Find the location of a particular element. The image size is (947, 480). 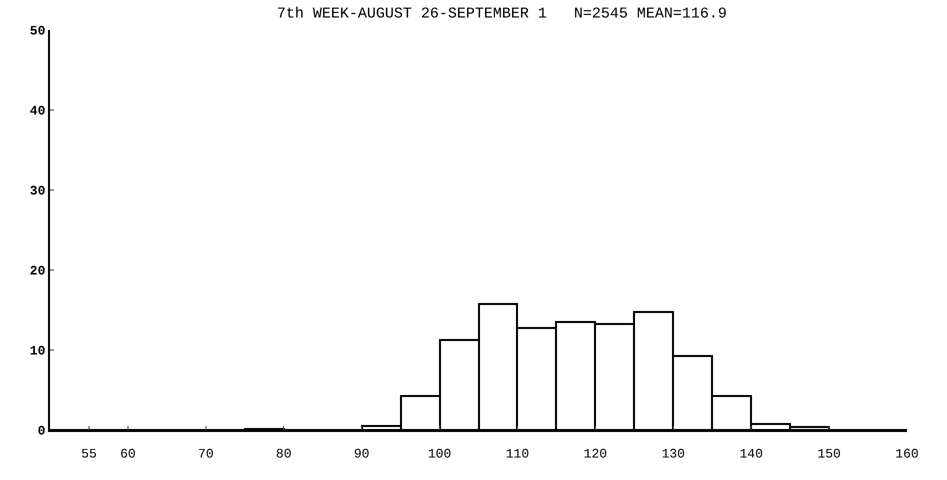

x-tick-label: 60 is located at coordinates (128, 454).